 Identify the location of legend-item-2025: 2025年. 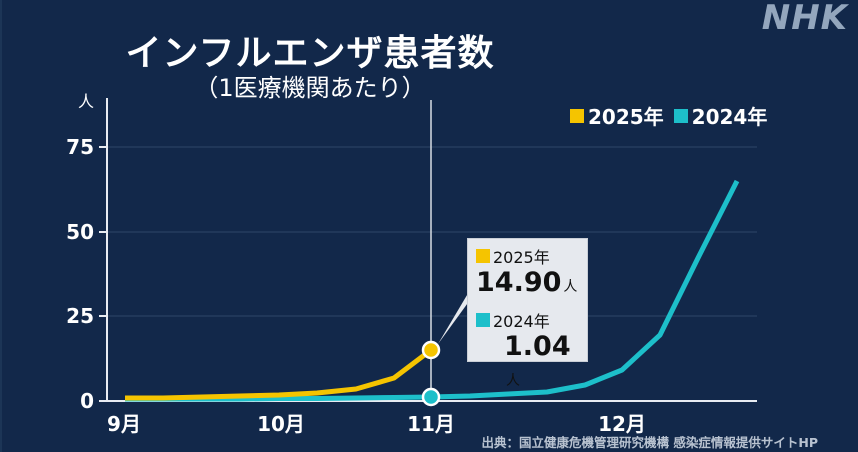
(617, 115).